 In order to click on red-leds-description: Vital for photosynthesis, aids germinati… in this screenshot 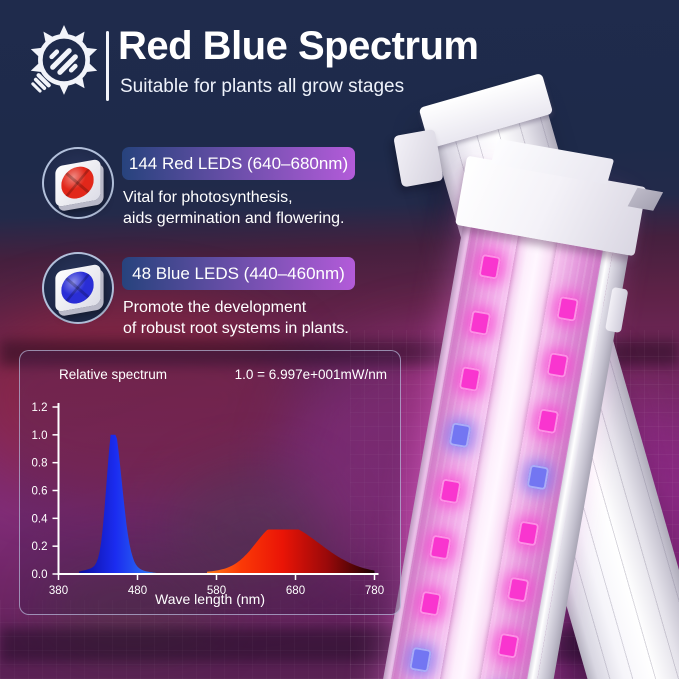, I will do `click(233, 208)`.